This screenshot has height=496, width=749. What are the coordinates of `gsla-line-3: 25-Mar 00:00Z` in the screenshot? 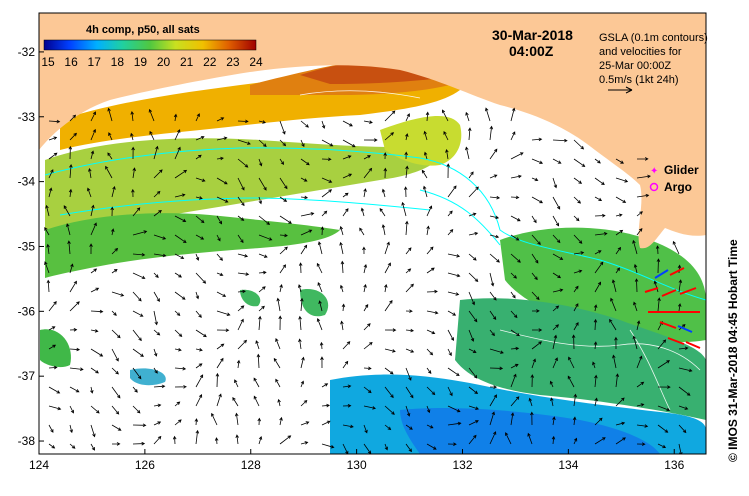 It's located at (635, 66).